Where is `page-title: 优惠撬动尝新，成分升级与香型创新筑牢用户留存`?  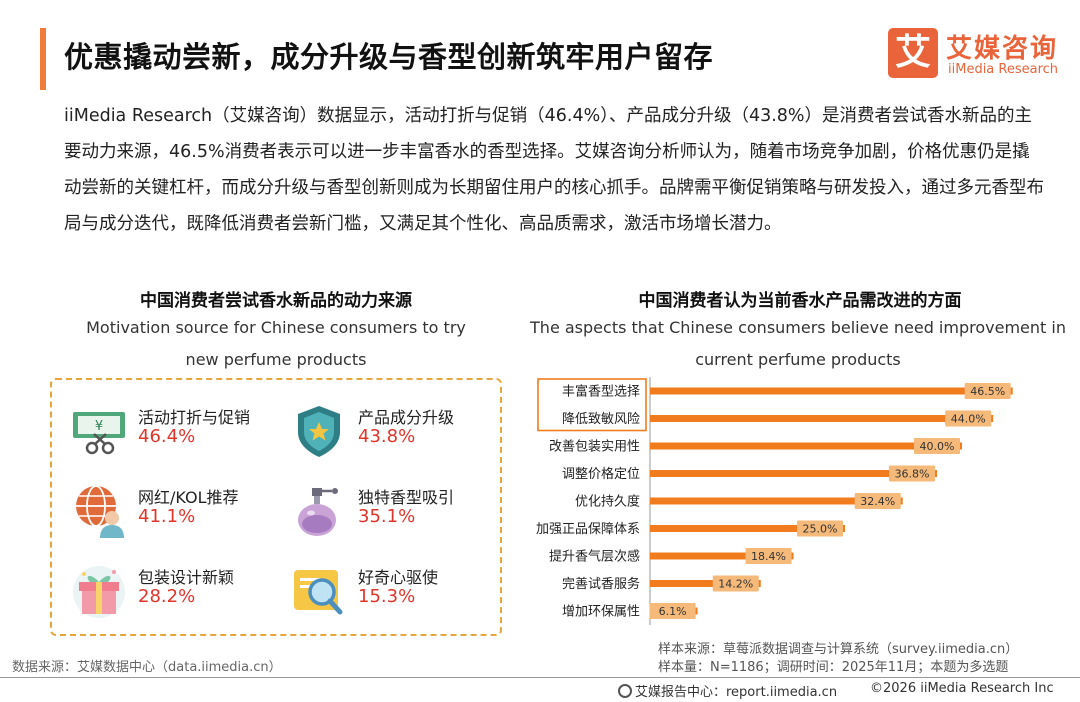 page-title: 优惠撬动尝新，成分升级与香型创新筑牢用户留存 is located at coordinates (389, 57).